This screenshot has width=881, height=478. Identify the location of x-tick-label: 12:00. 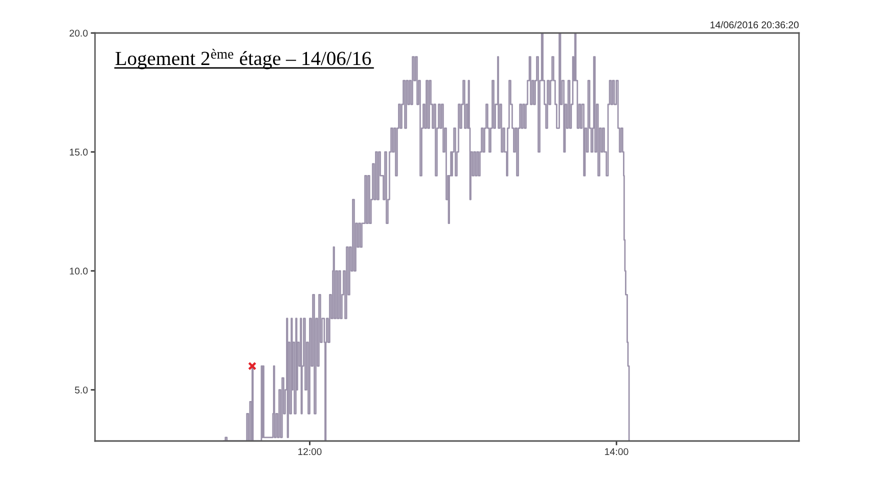
(310, 452).